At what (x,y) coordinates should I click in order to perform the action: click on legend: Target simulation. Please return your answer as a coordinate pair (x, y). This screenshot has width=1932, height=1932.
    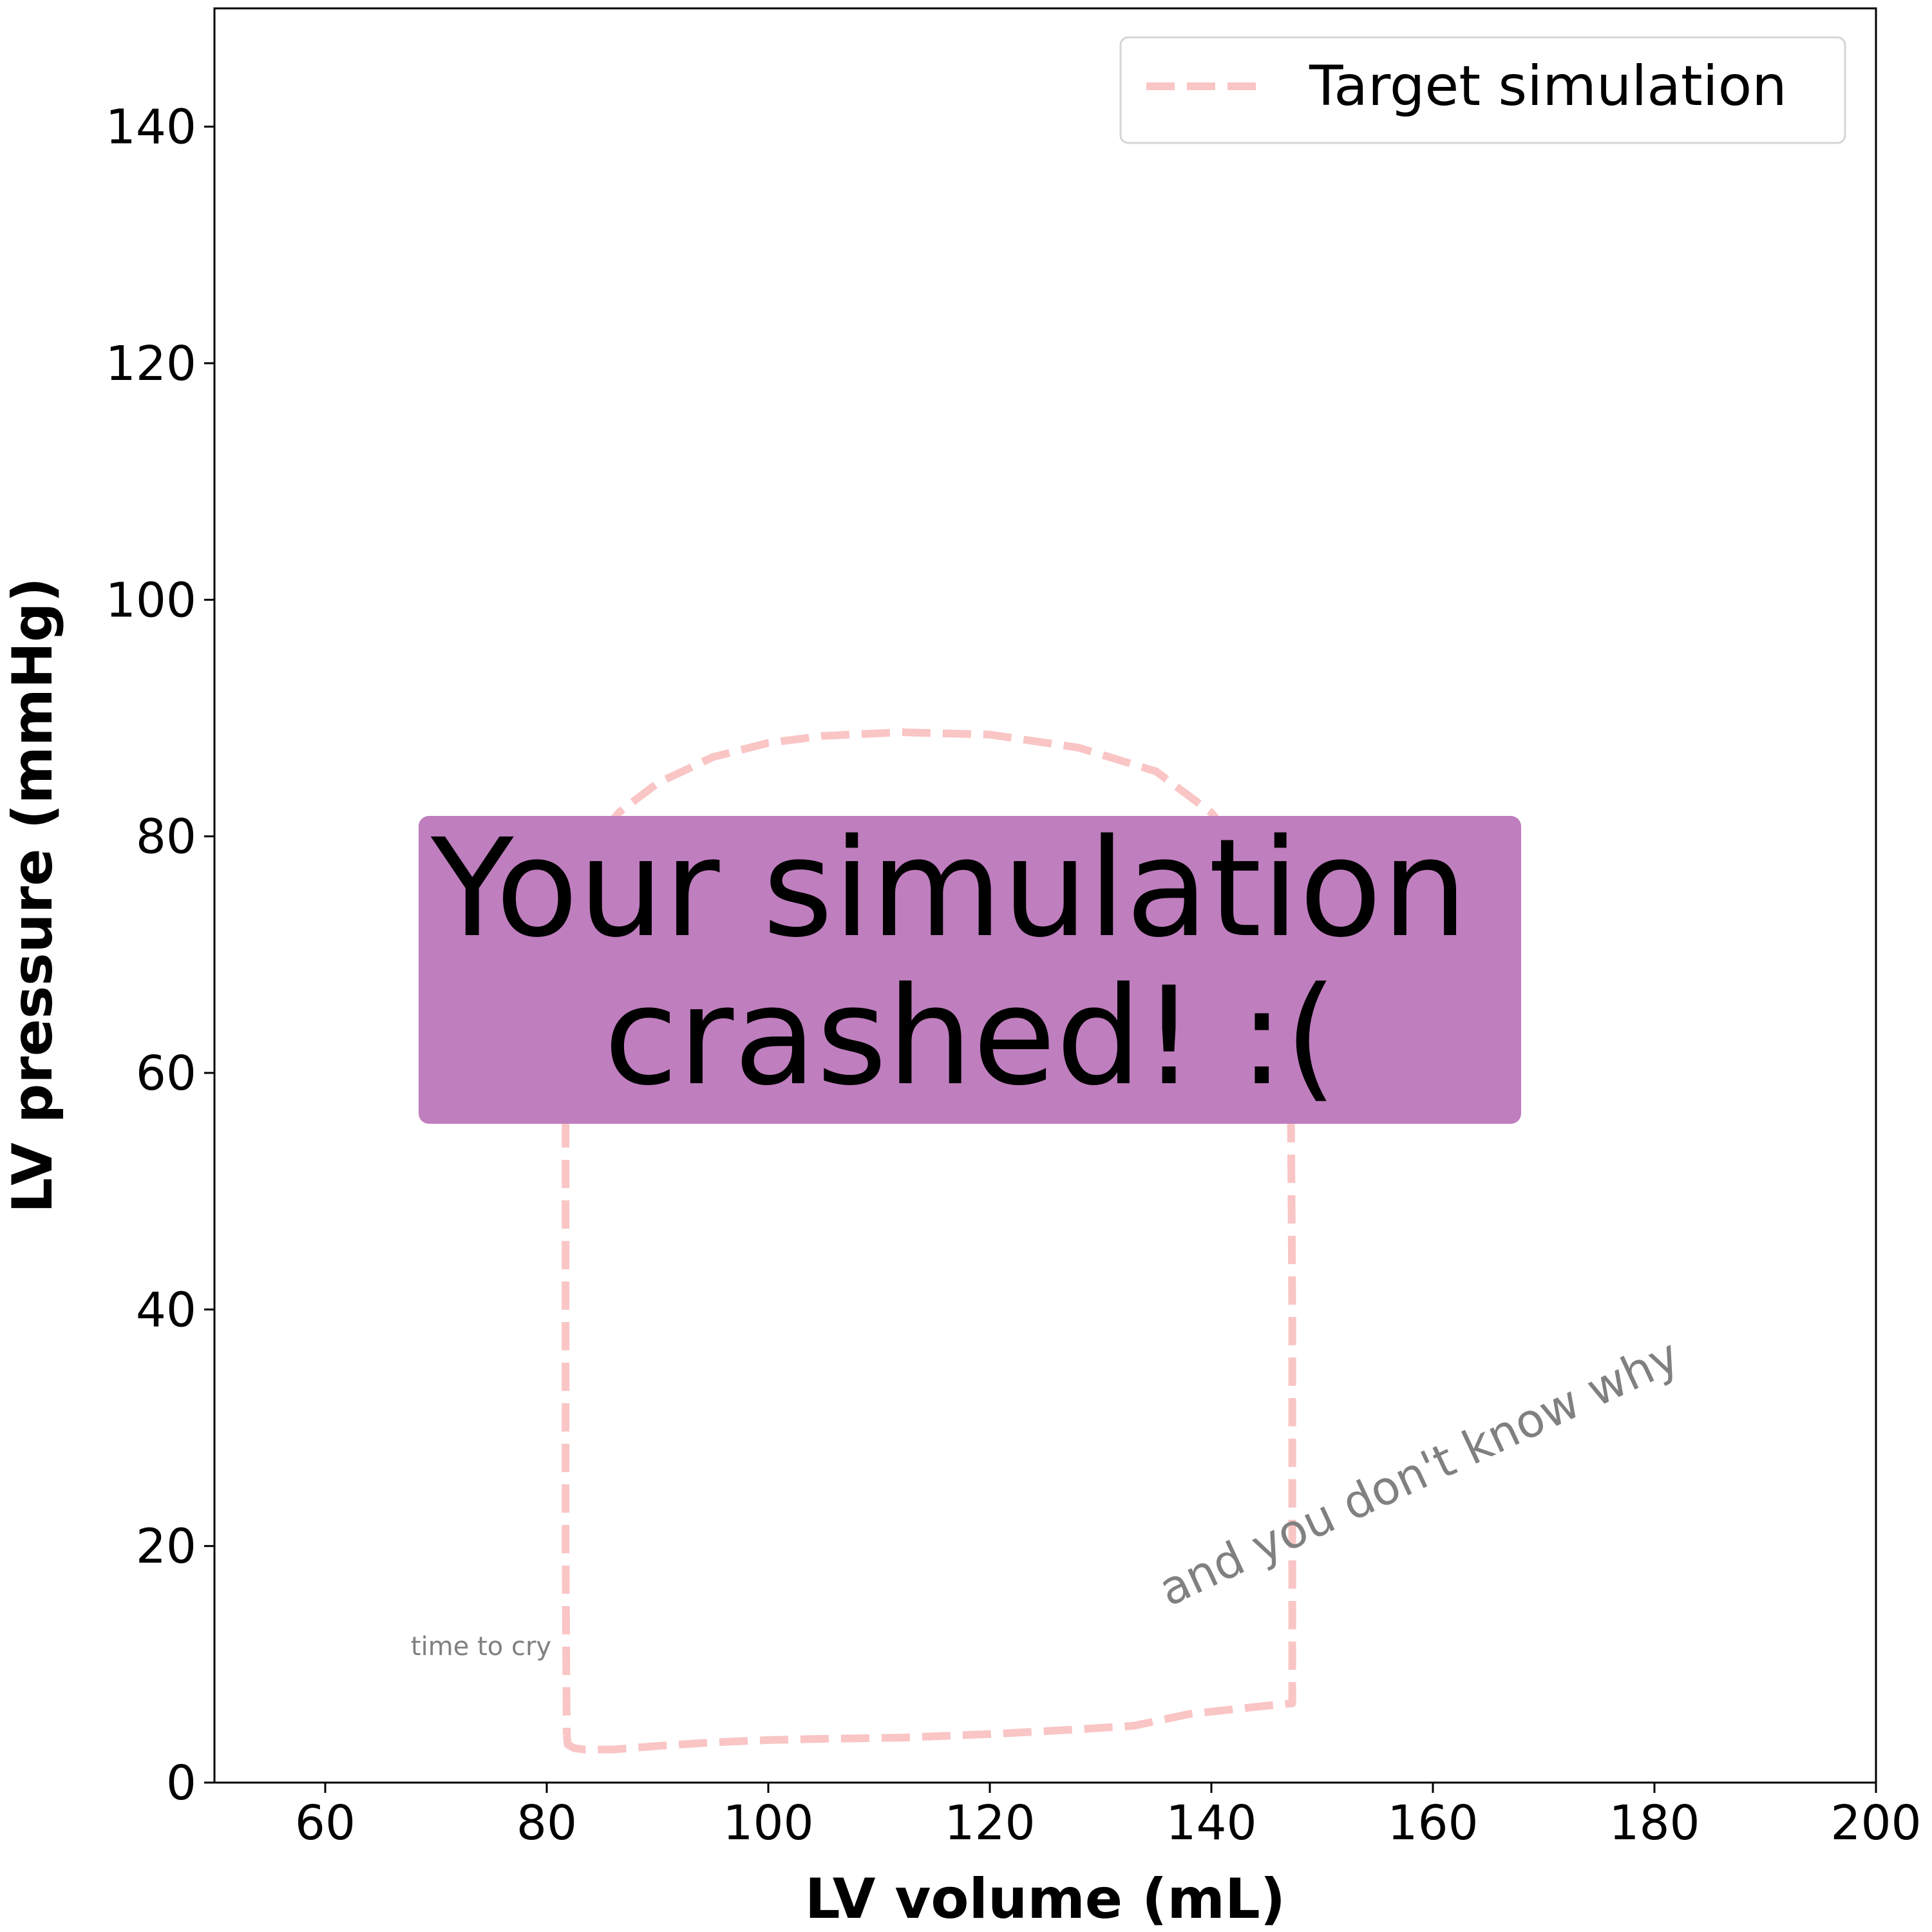
    Looking at the image, I should click on (1482, 90).